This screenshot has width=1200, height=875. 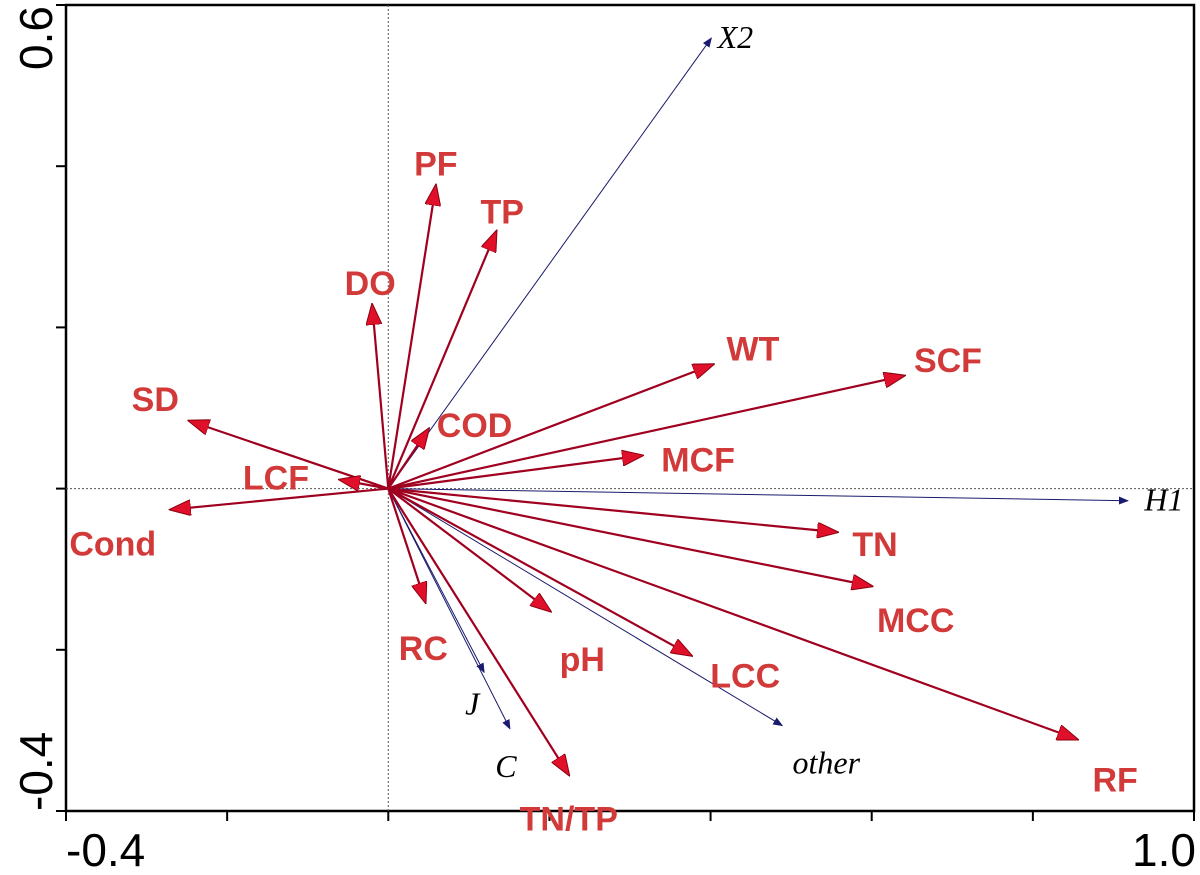 What do you see at coordinates (698, 461) in the screenshot?
I see `env-label-mcf: MCF` at bounding box center [698, 461].